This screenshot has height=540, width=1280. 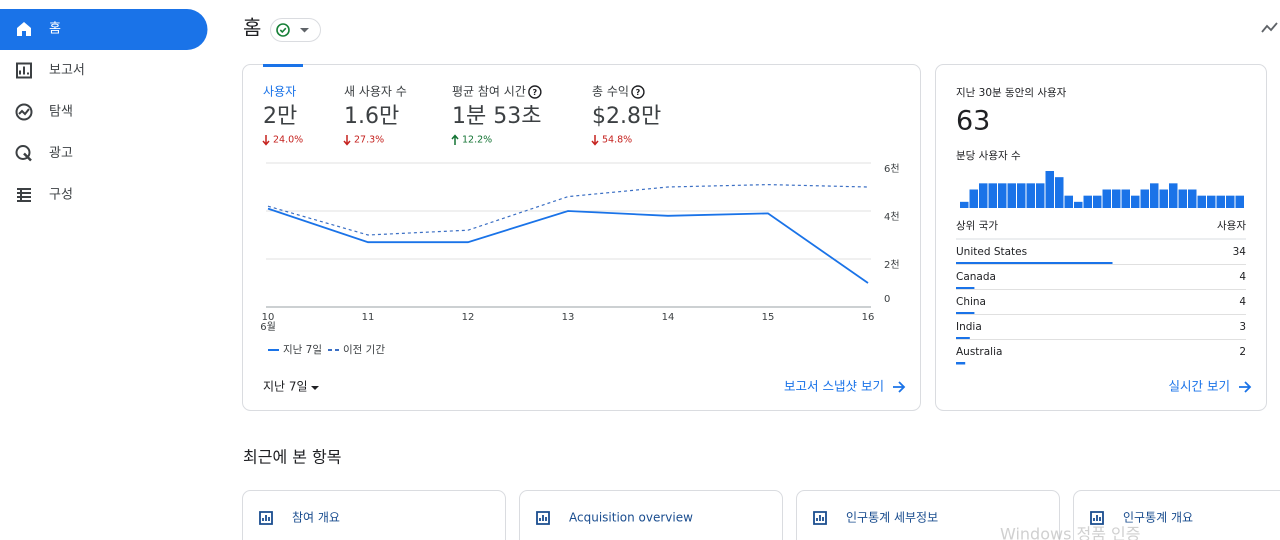 I want to click on x-tick-label: 15, so click(x=768, y=317).